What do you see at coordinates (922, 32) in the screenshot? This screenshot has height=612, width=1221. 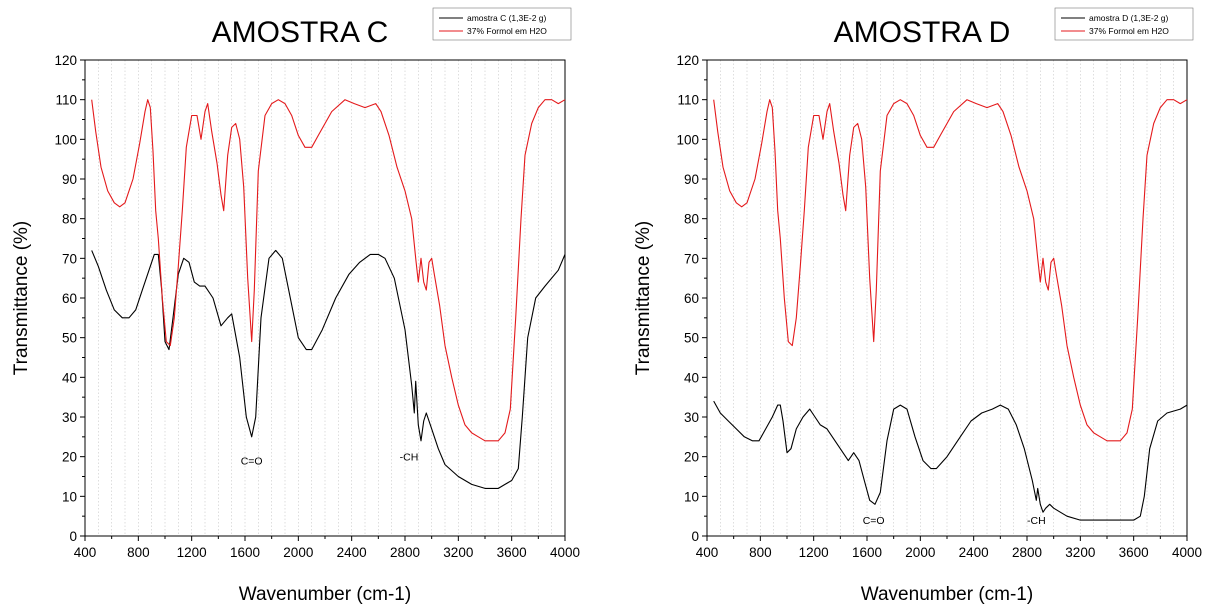 I see `chart-title: AMOSTRA D` at bounding box center [922, 32].